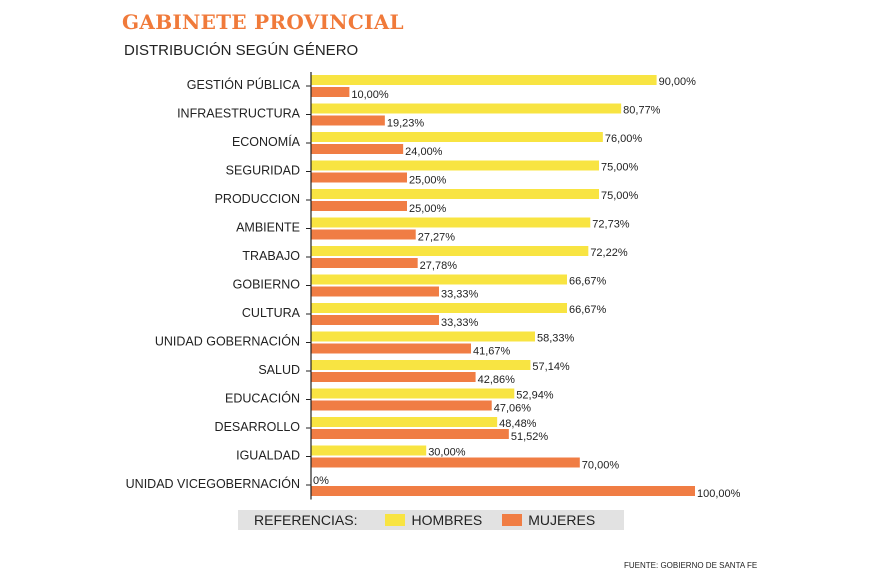  I want to click on data-label-mujeres: 100,00%, so click(719, 494).